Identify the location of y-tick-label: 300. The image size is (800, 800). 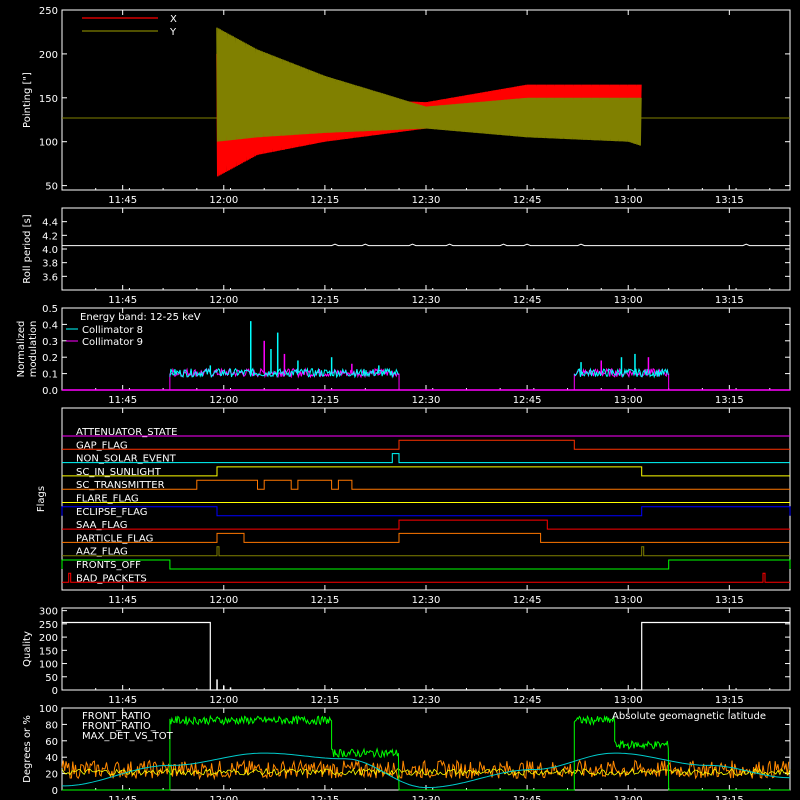
(48, 612).